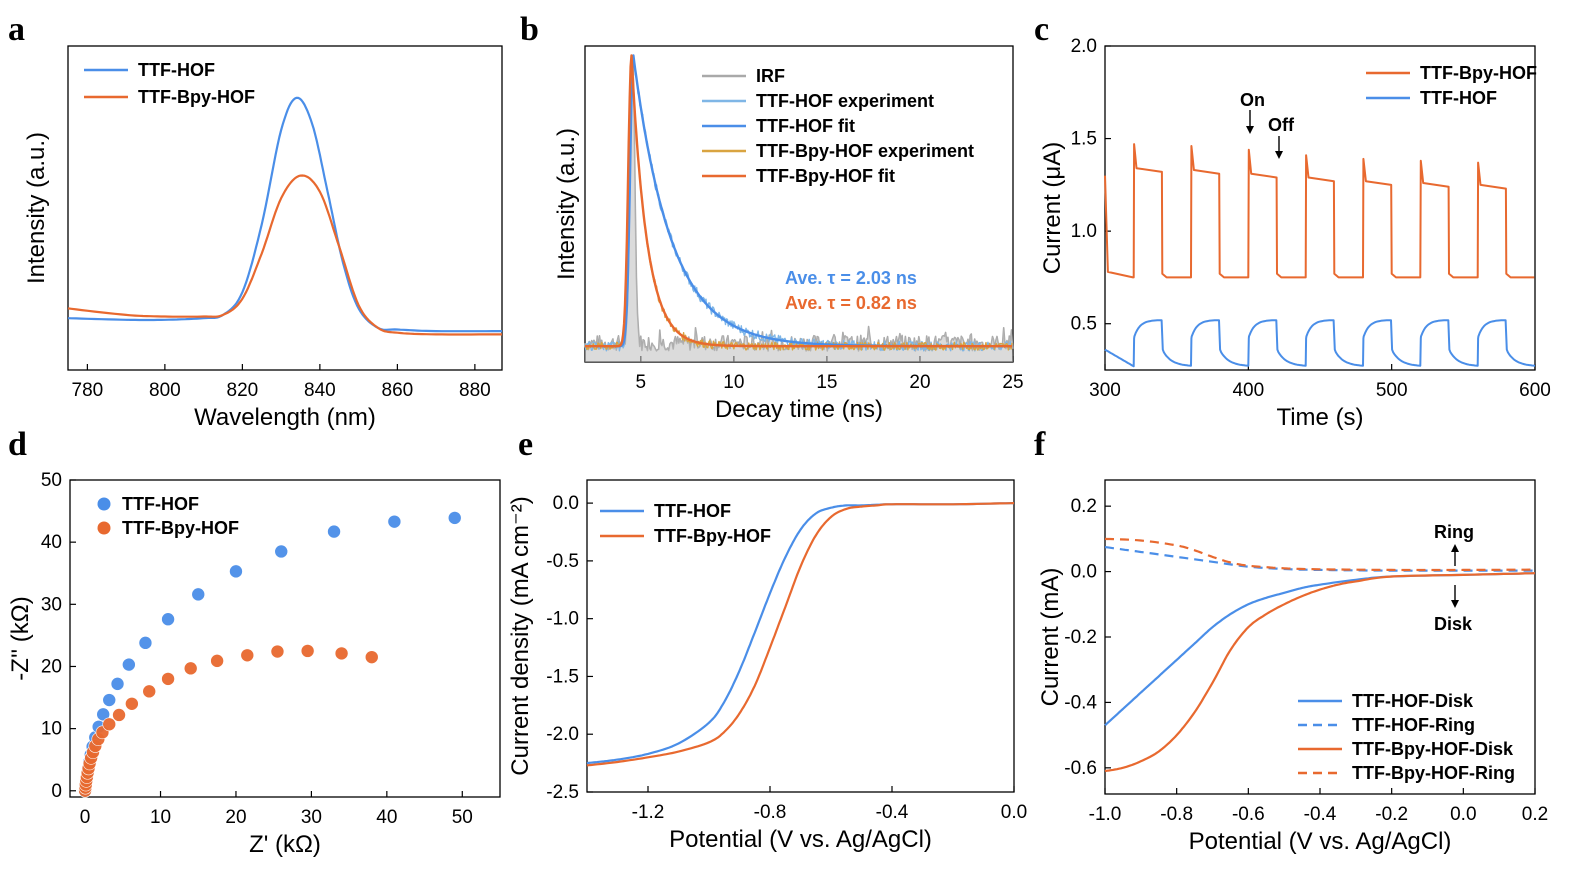  What do you see at coordinates (692, 511) in the screenshot?
I see `panel-e-legend-label: TTF-HOF` at bounding box center [692, 511].